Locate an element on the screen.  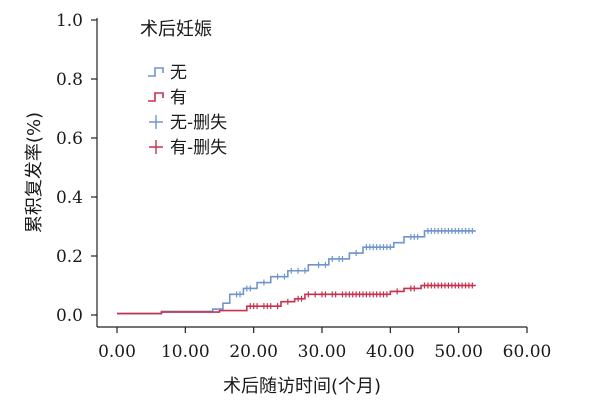
x-tick-label: 50.00 is located at coordinates (458, 352).